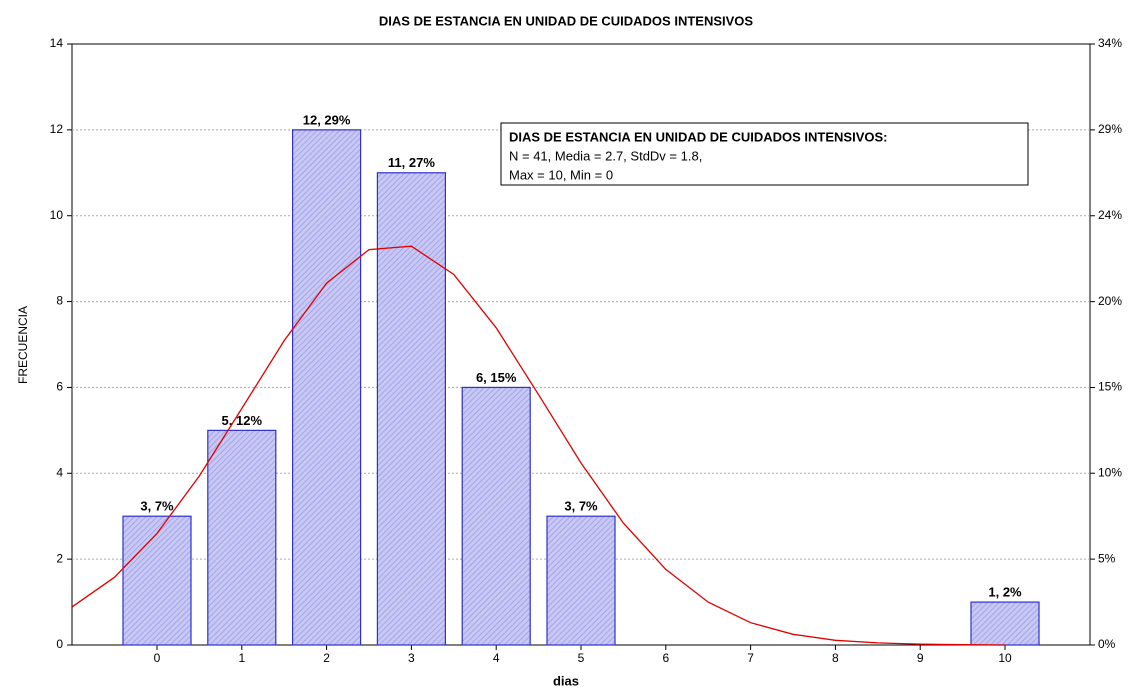 Image resolution: width=1132 pixels, height=694 pixels. I want to click on data-label: 6, 15%, so click(496, 377).